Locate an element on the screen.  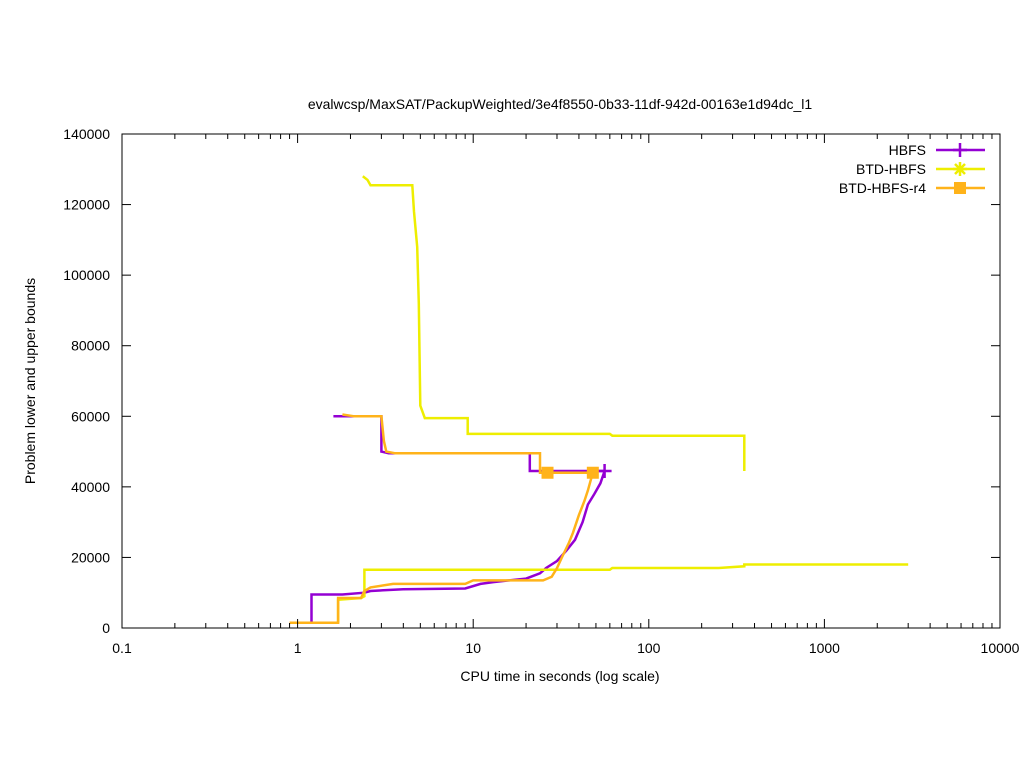
y-tick-label: 60000 is located at coordinates (90, 416).